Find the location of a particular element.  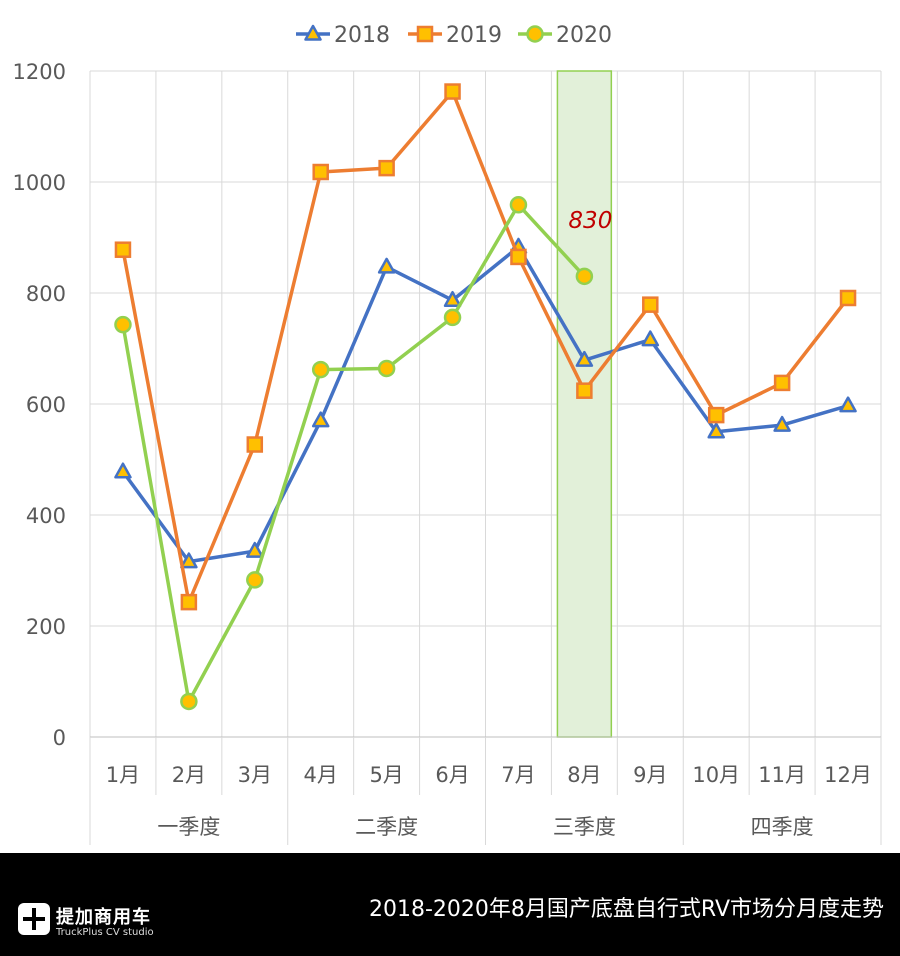

x-tick-label: 10月 is located at coordinates (716, 775).